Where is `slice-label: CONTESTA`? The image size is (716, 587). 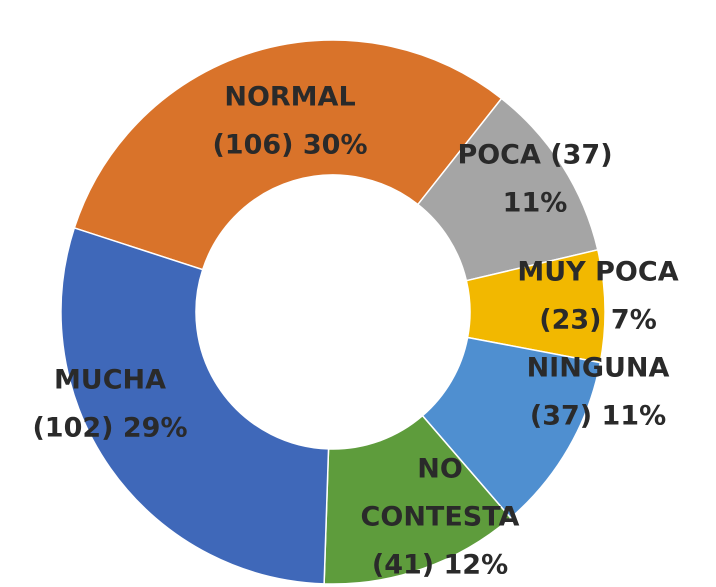 slice-label: CONTESTA is located at coordinates (440, 517).